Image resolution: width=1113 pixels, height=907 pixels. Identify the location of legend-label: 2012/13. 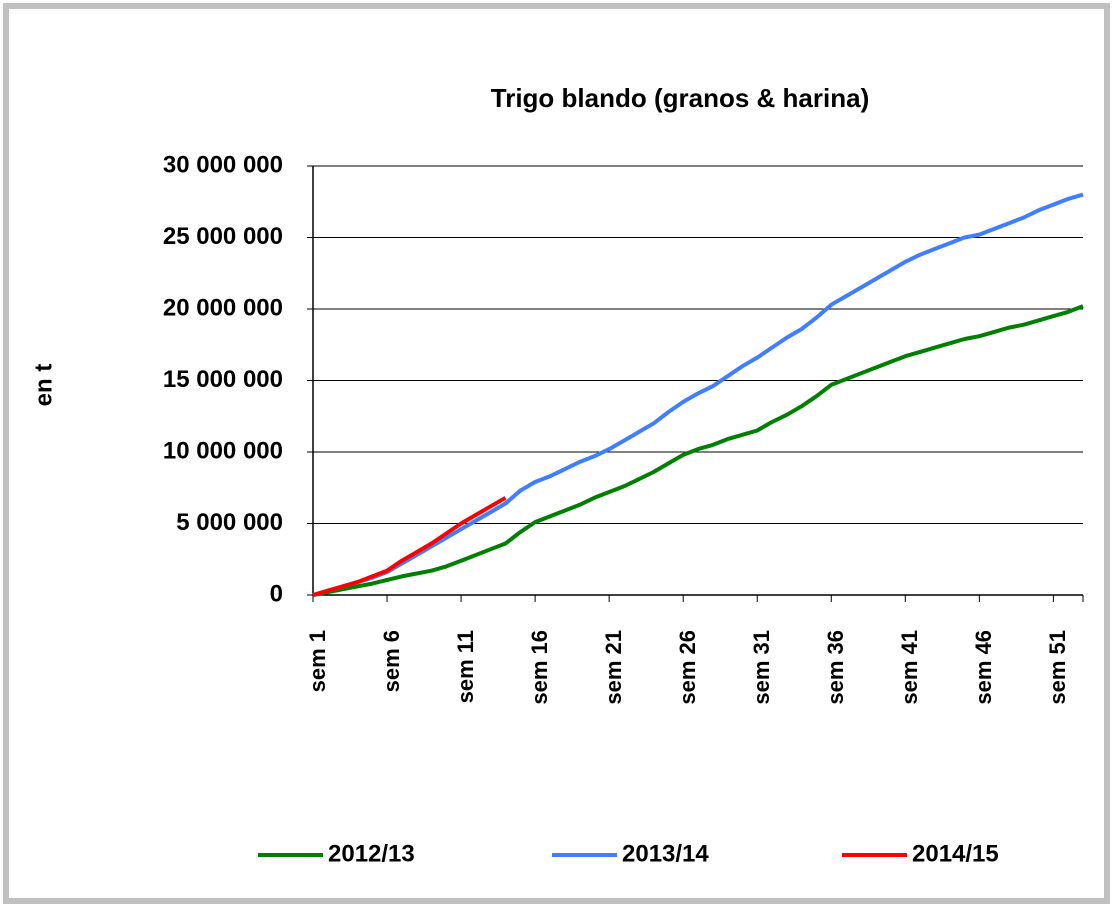
(371, 853).